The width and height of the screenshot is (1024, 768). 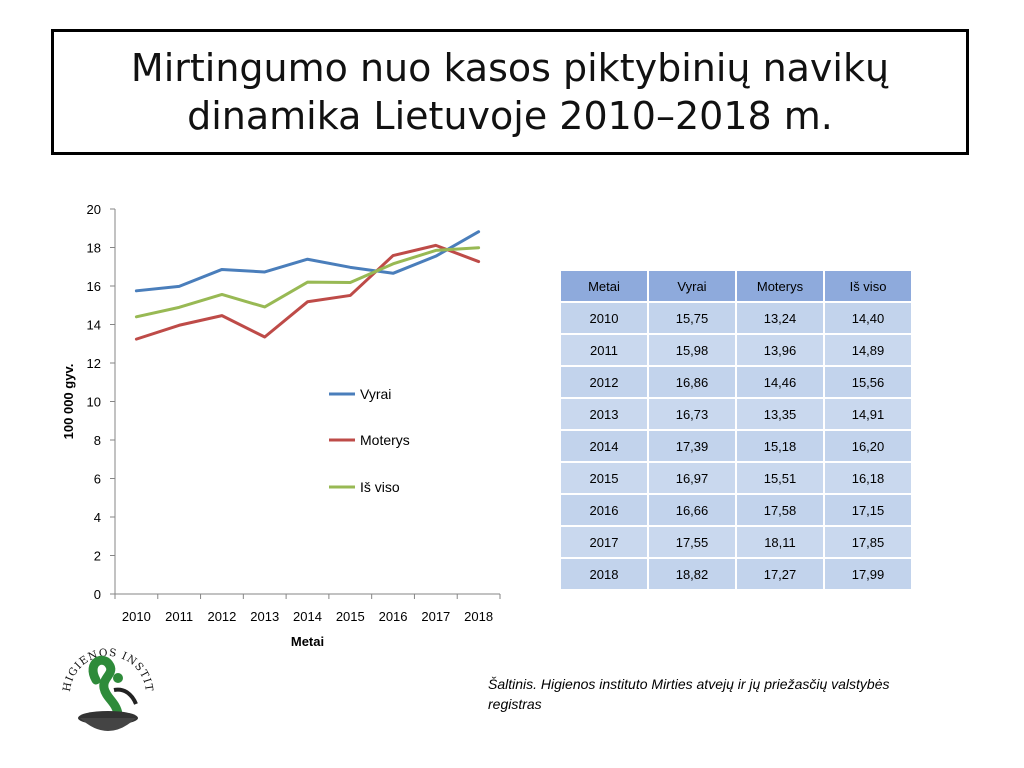 What do you see at coordinates (693, 575) in the screenshot?
I see `table-cell: 18,82` at bounding box center [693, 575].